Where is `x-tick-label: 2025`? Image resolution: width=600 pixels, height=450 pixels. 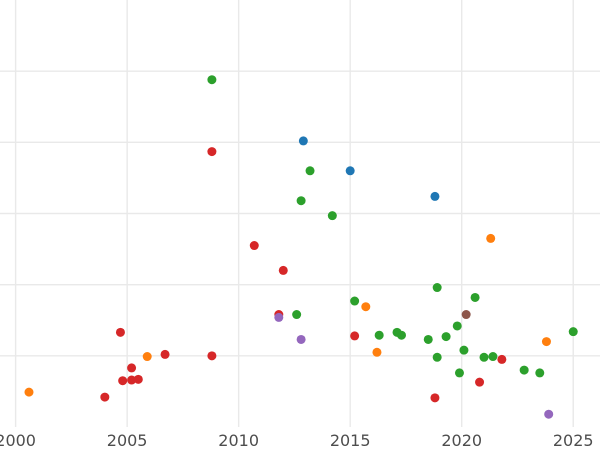
x-tick-label: 2025 is located at coordinates (573, 440).